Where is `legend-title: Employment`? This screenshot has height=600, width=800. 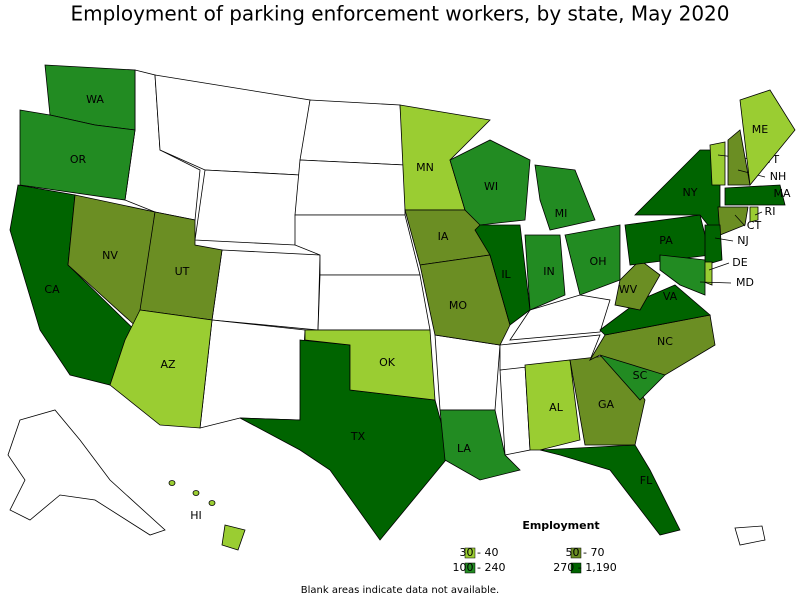
legend-title: Employment is located at coordinates (560, 525).